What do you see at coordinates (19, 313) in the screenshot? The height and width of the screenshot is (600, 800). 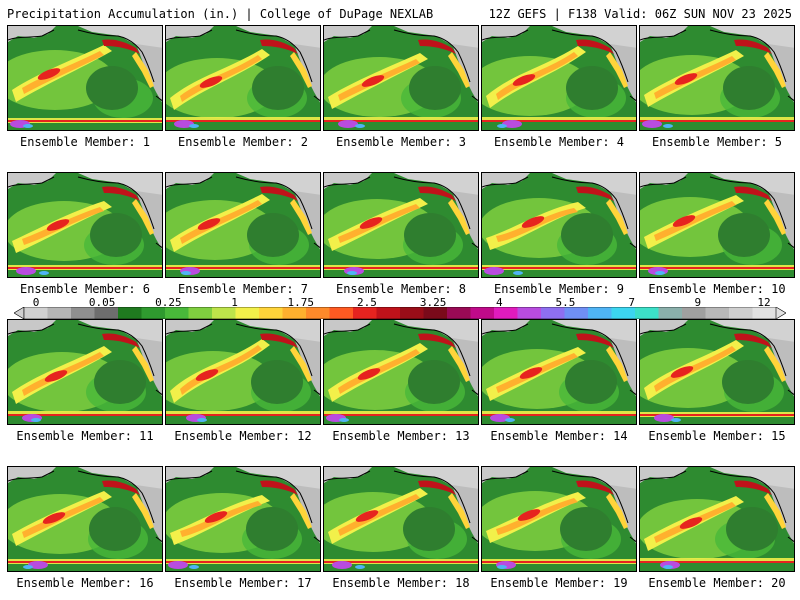 I see `colorbar-arrow-left` at bounding box center [19, 313].